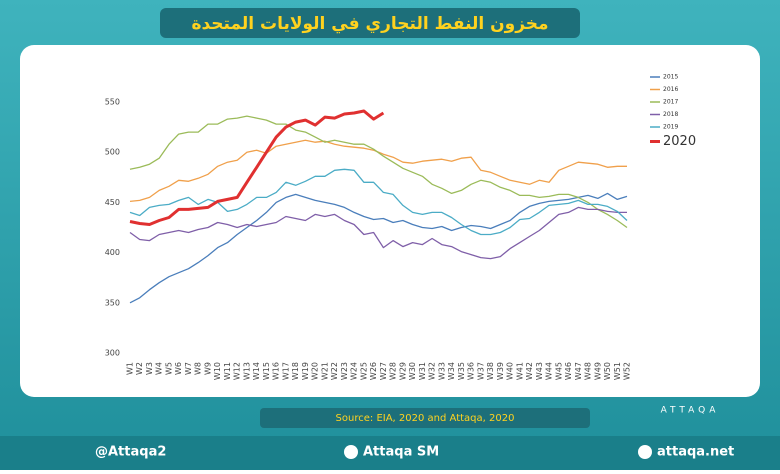  What do you see at coordinates (441, 371) in the screenshot?
I see `x-tick-label: W33` at bounding box center [441, 371].